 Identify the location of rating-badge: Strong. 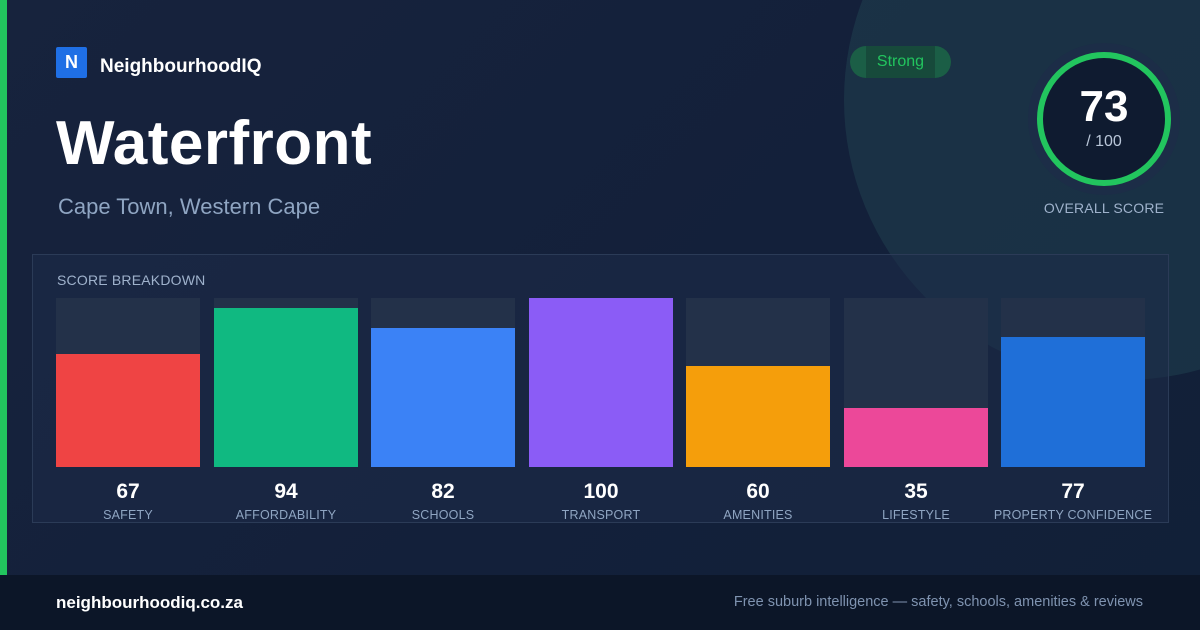
(900, 62).